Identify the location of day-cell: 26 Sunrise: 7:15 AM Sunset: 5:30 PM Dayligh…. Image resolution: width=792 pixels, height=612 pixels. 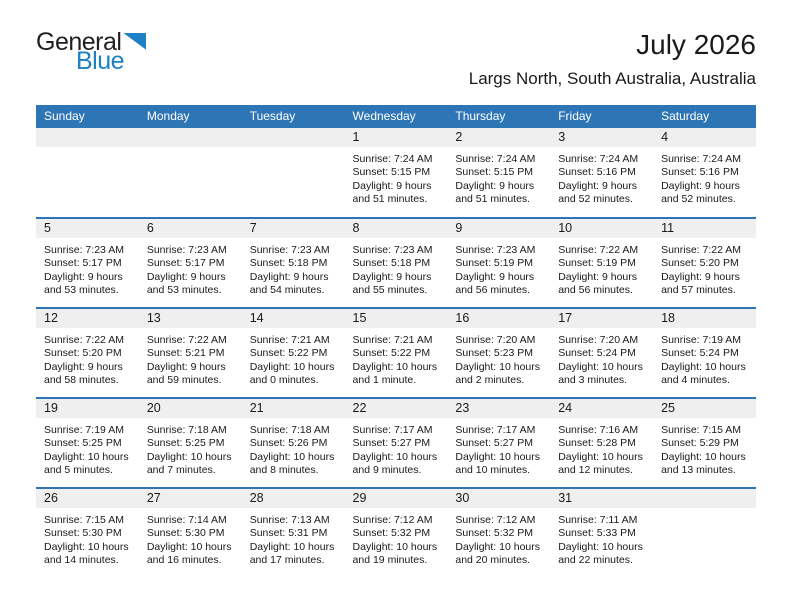
(87, 532).